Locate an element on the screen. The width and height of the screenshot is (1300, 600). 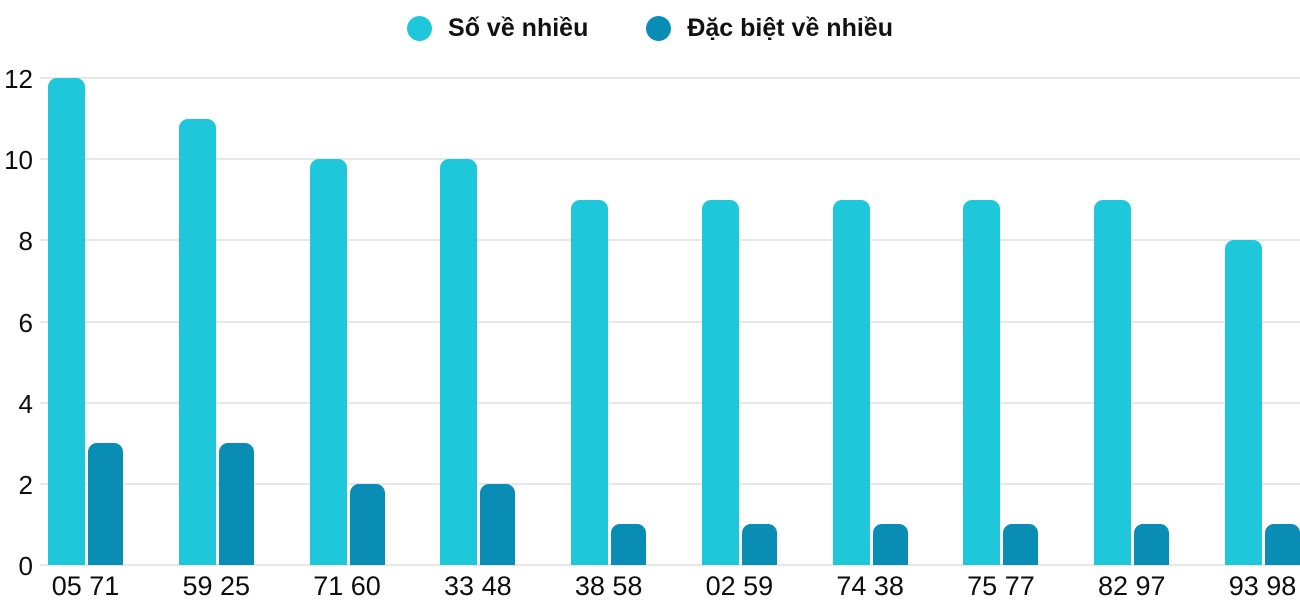
x-axis-tick-71-60: 71 60 is located at coordinates (347, 585).